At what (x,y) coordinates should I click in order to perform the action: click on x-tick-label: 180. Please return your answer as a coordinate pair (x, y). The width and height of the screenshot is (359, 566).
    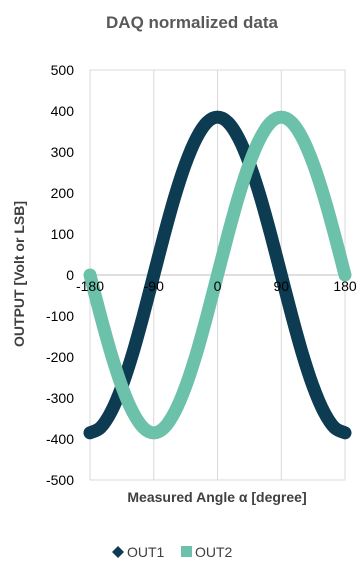
    Looking at the image, I should click on (345, 286).